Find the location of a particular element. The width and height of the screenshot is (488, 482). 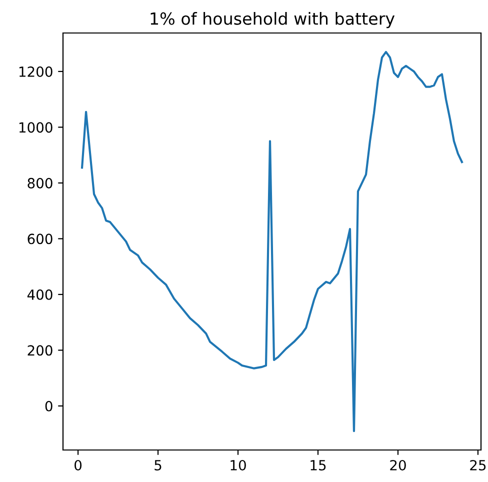

chart-title: 1% of household with battery is located at coordinates (272, 20).